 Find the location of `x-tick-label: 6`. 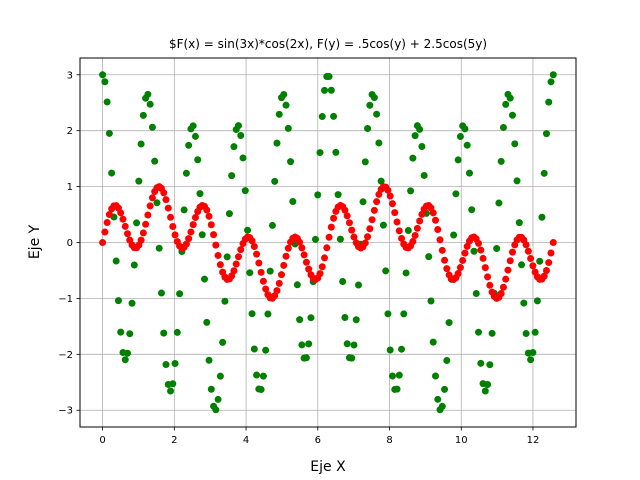

x-tick-label: 6 is located at coordinates (318, 440).